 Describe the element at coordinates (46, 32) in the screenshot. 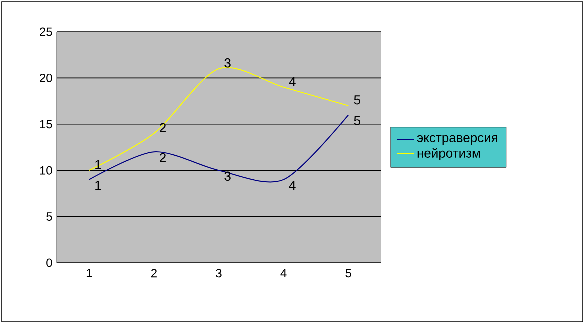

I see `y-tick-label: 25` at that location.